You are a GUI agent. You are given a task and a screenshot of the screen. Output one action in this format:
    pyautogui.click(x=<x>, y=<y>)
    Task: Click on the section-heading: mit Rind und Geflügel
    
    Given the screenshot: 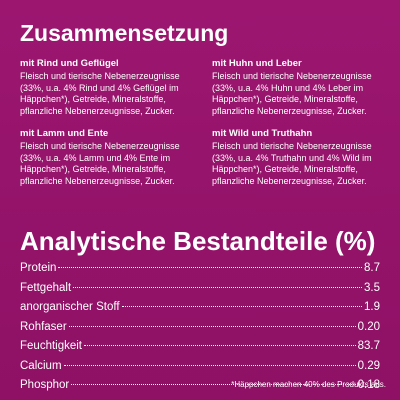 What is the action you would take?
    pyautogui.click(x=69, y=63)
    